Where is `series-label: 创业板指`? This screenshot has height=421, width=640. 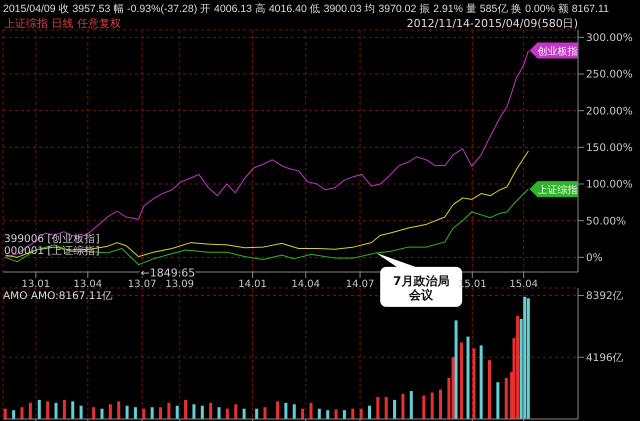 series-label: 创业板指 is located at coordinates (557, 52).